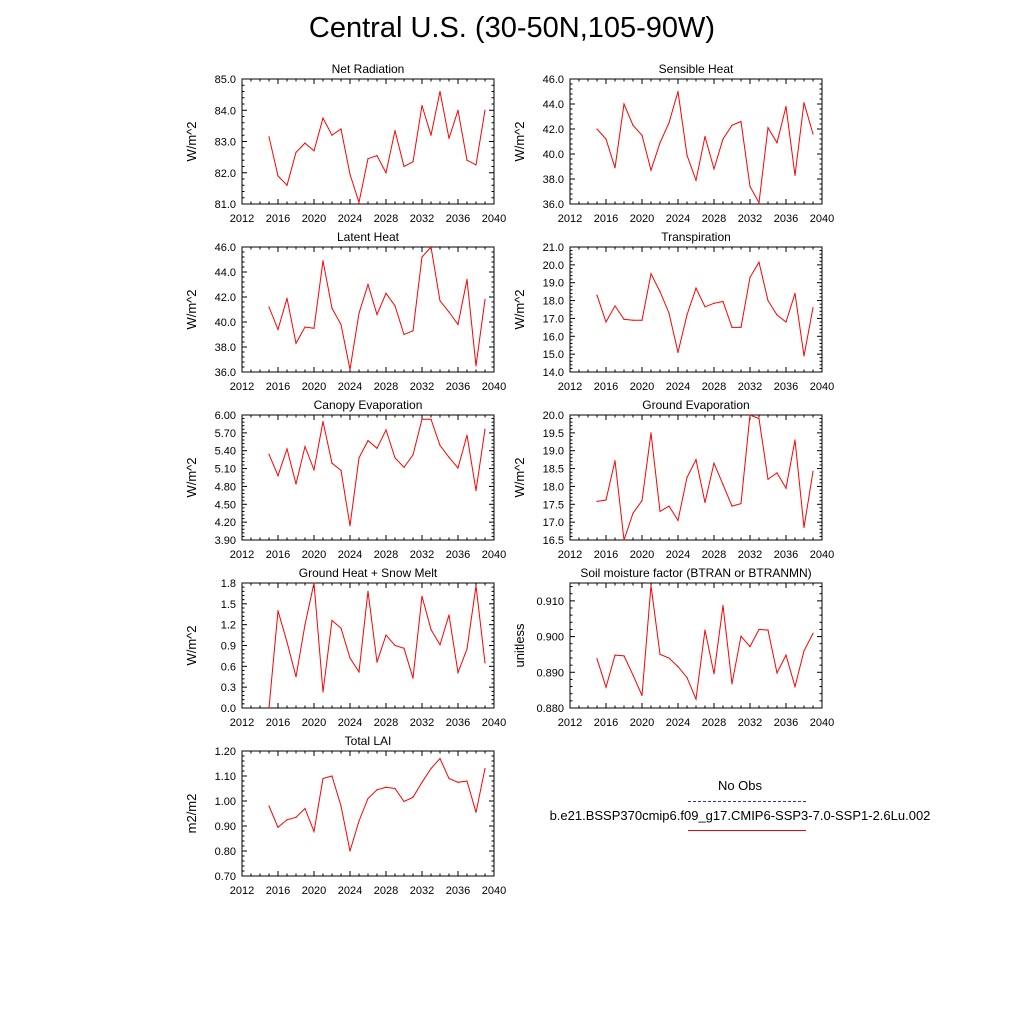 The image size is (1024, 1024). Describe the element at coordinates (225, 434) in the screenshot. I see `y-tick-label: 5.70` at that location.